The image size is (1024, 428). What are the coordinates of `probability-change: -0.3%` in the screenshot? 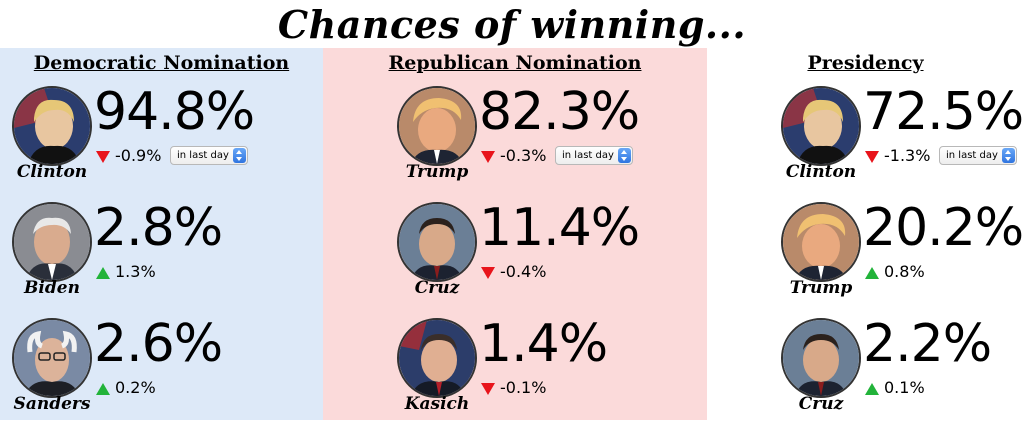 It's located at (513, 156).